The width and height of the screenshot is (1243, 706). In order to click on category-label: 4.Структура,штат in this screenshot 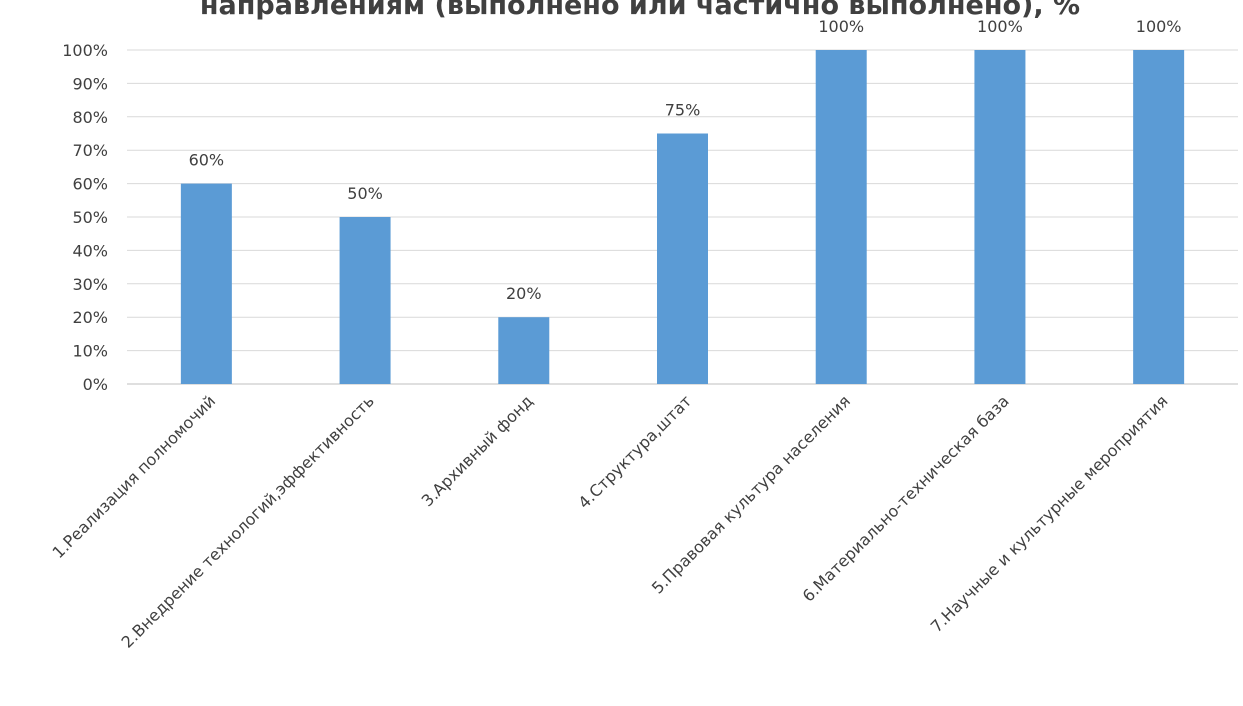, I will do `click(634, 451)`.